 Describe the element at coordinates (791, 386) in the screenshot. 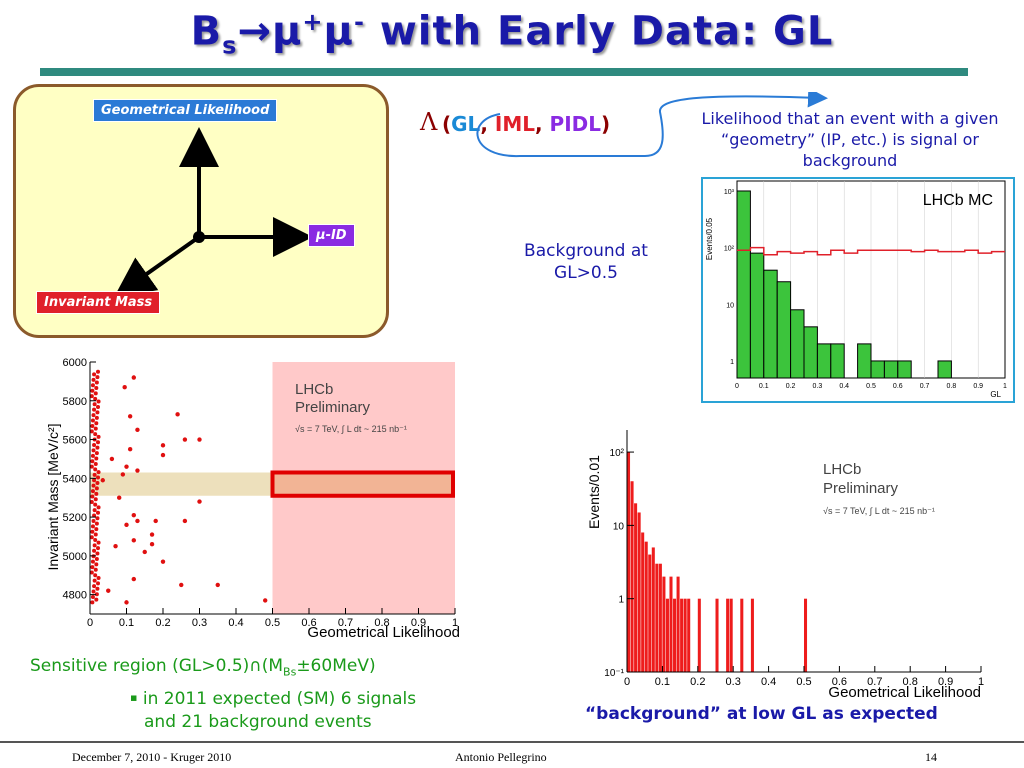

I see `mc-xtick-label: 0.2` at that location.